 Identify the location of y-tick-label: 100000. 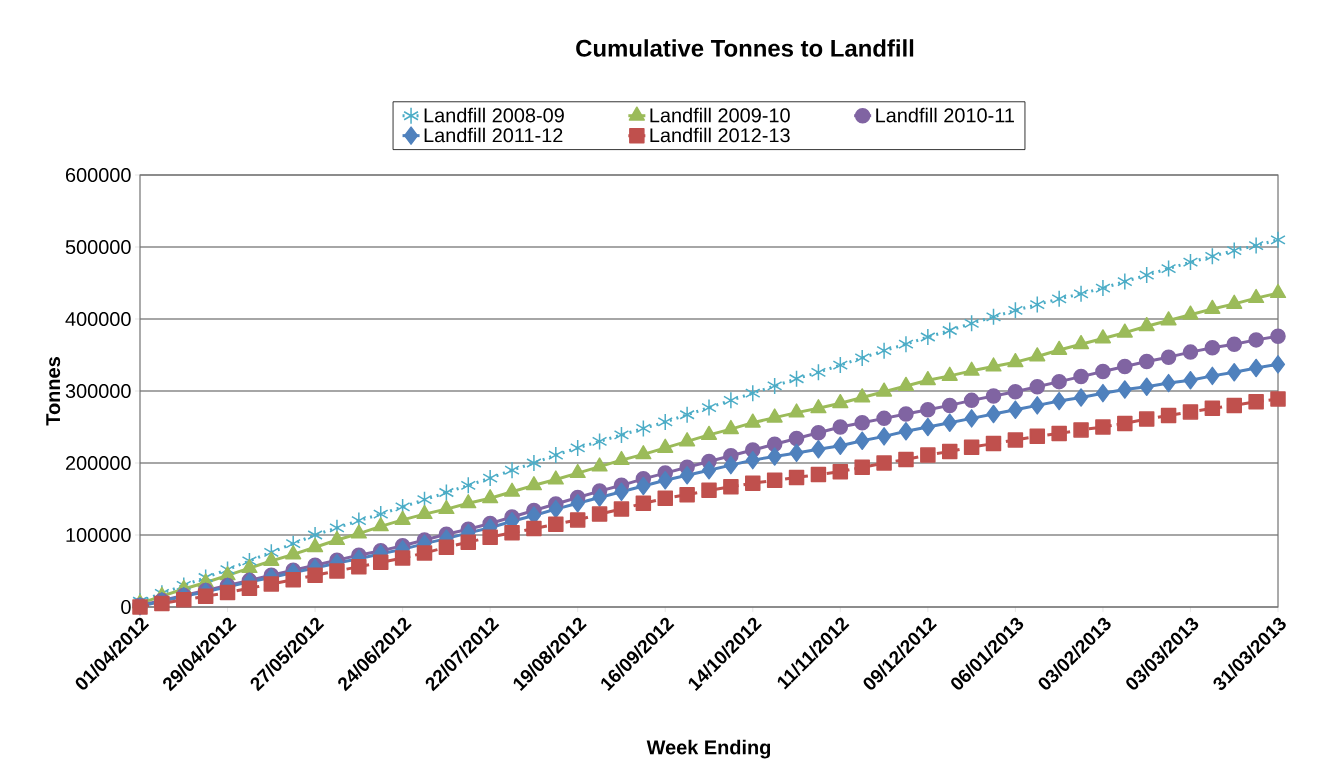
(98, 535).